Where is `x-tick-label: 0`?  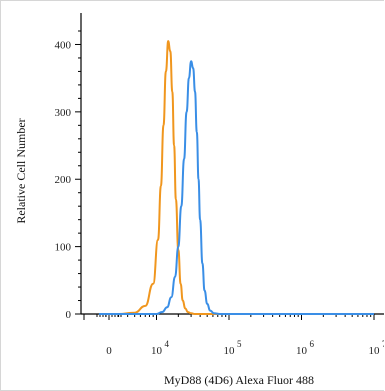
x-tick-label: 0 is located at coordinates (109, 351).